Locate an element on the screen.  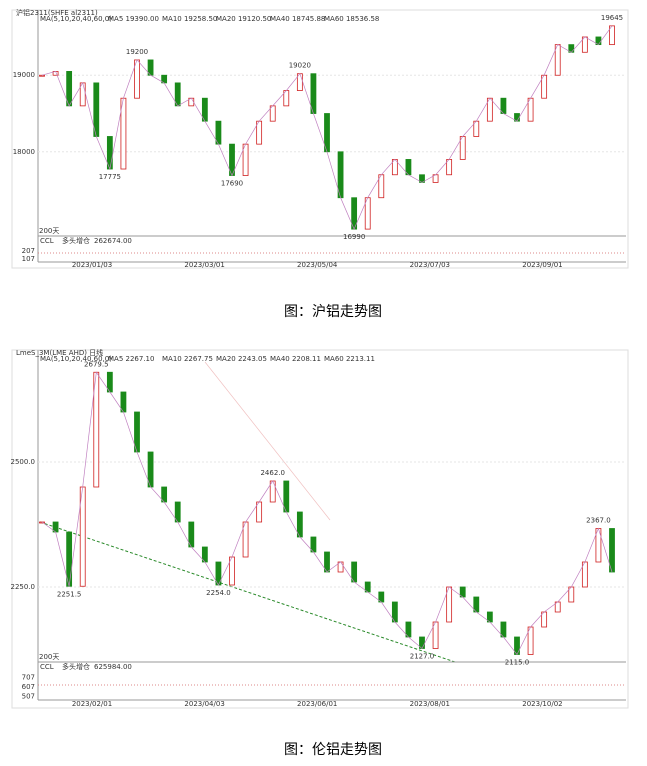
value-label: 2679.5 is located at coordinates (96, 364).